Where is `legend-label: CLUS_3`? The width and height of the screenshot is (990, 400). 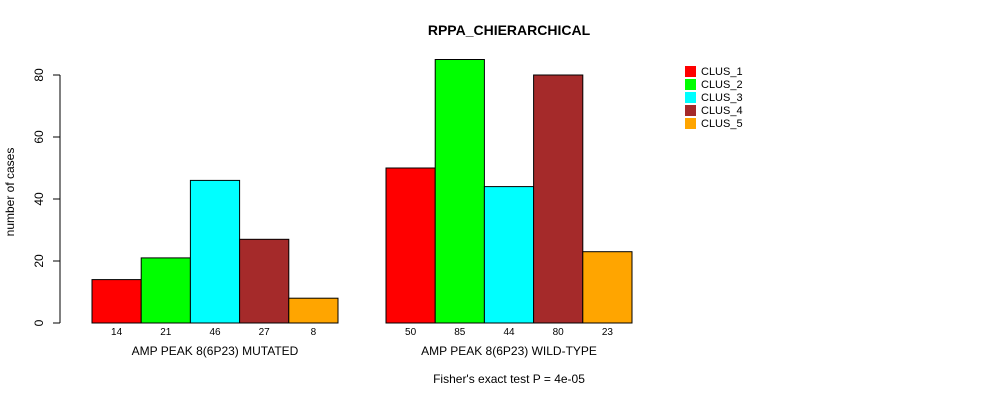 legend-label: CLUS_3 is located at coordinates (722, 98).